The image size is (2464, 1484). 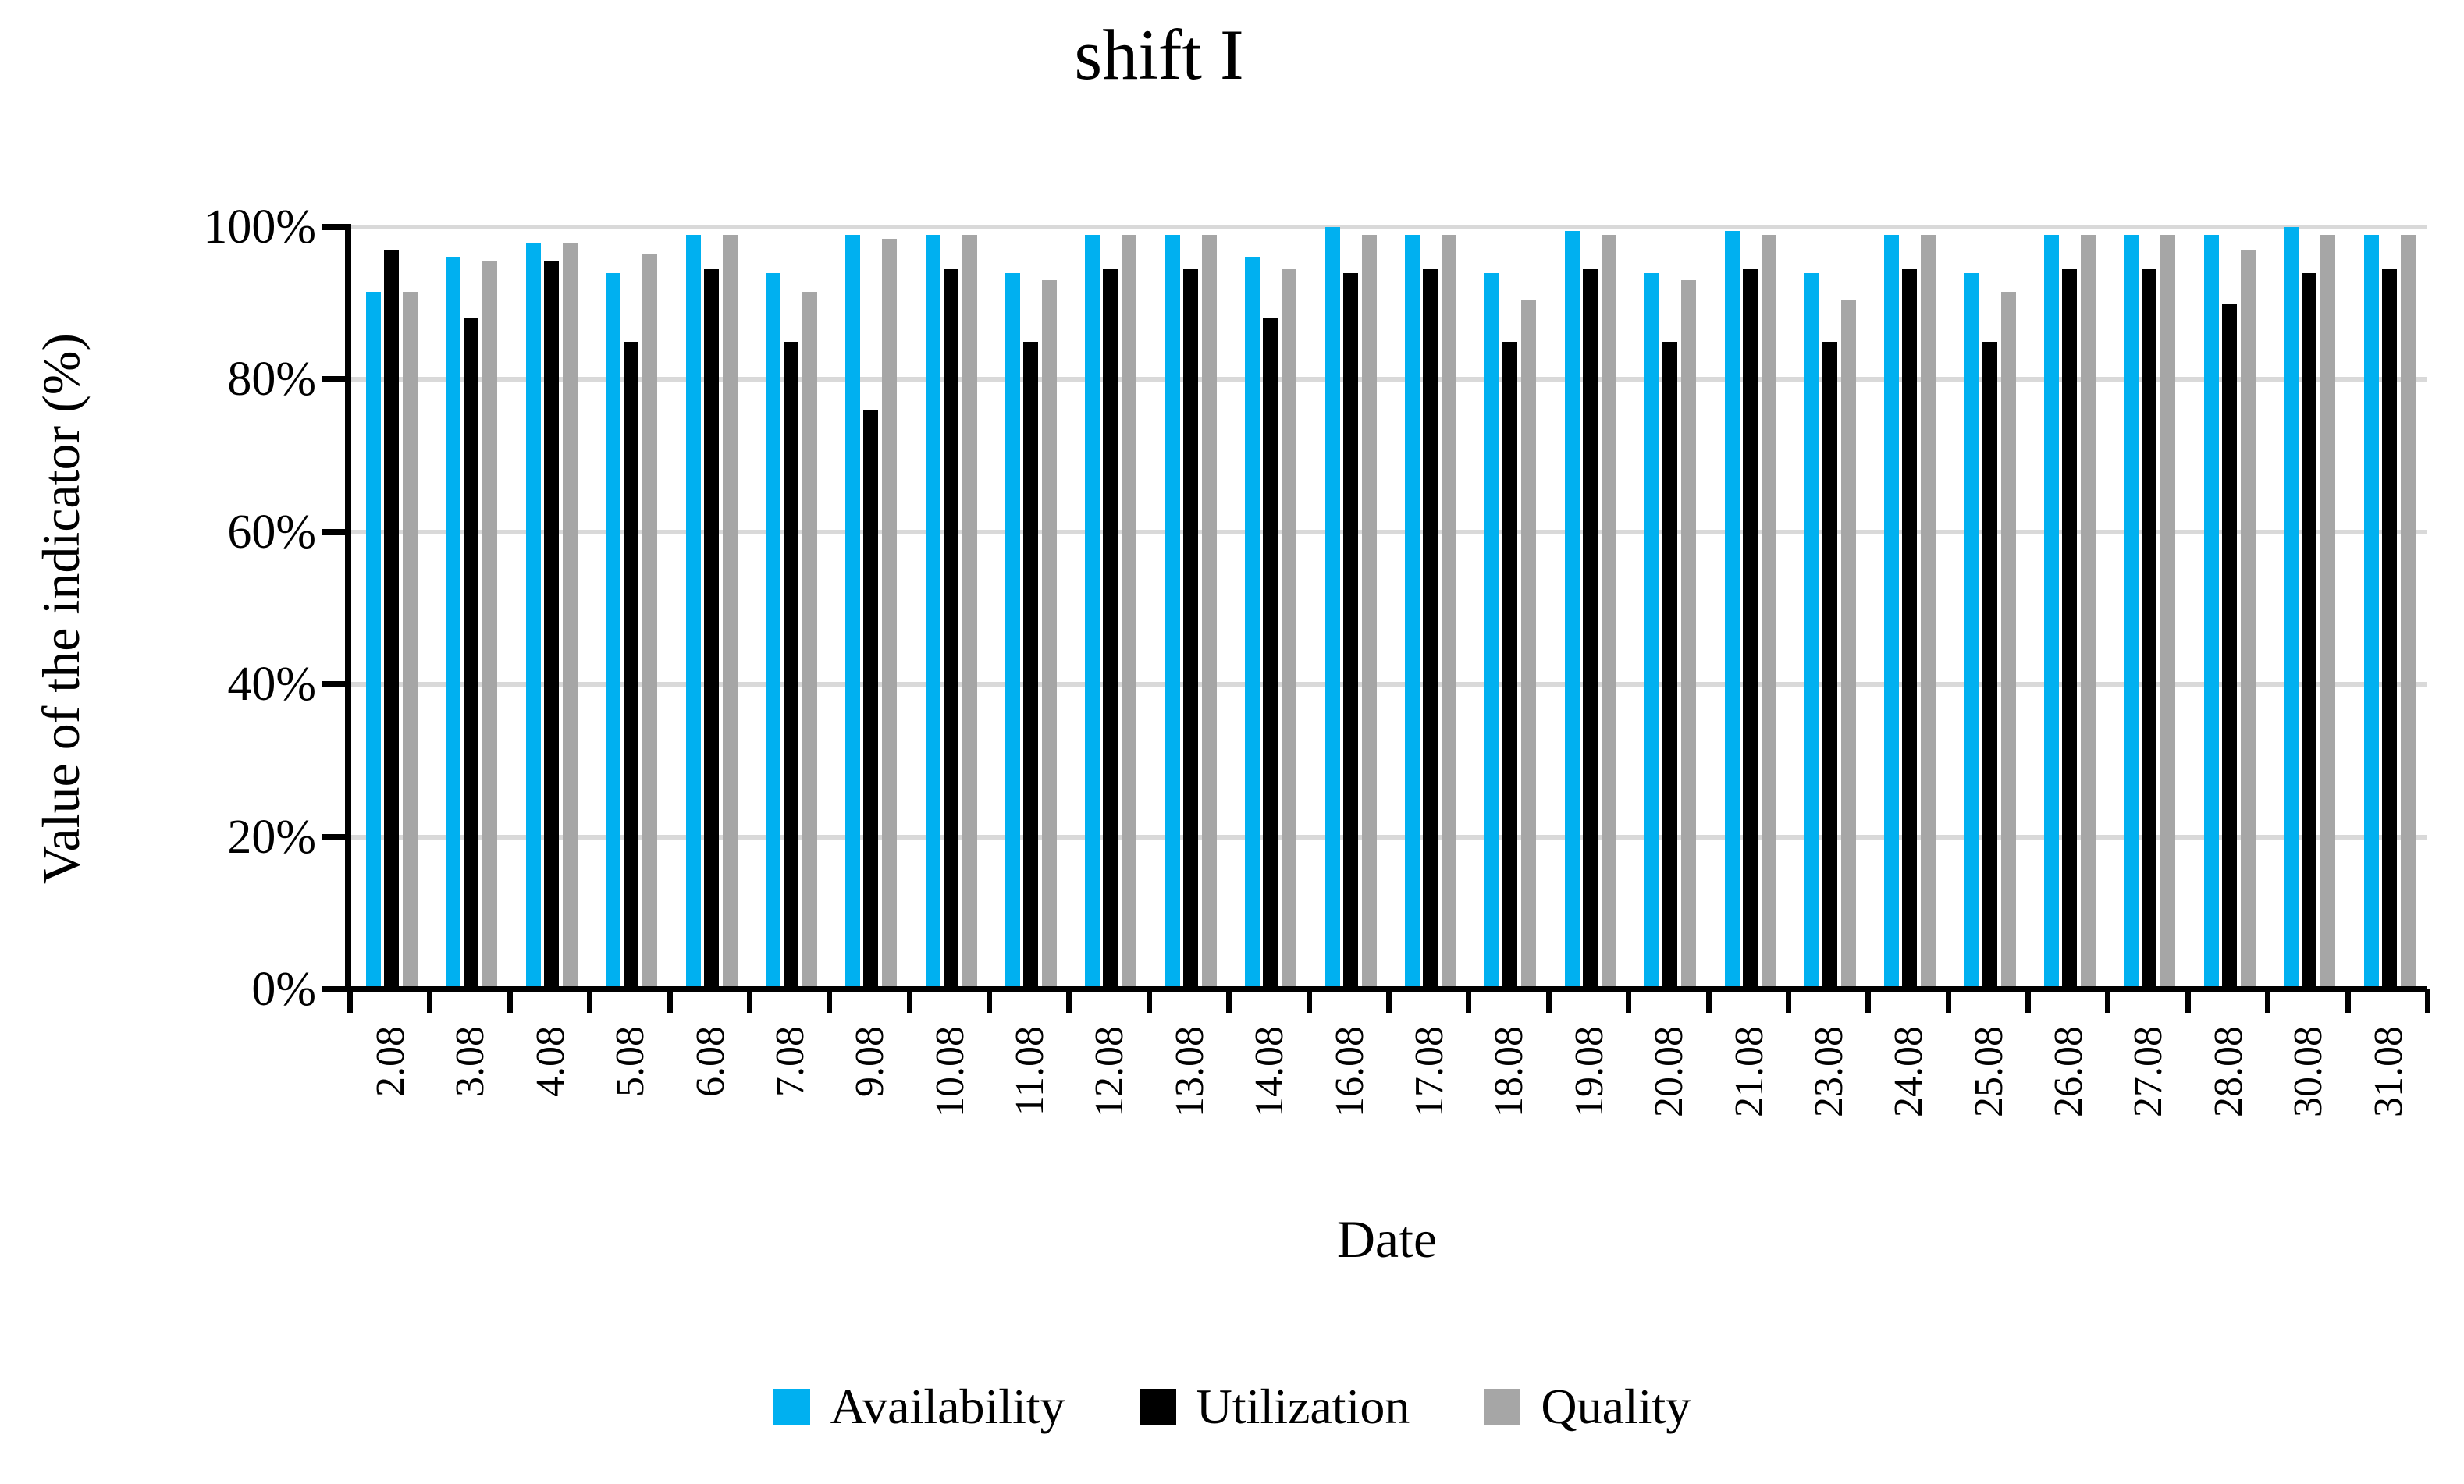 I want to click on bar-quality-13.08, so click(x=1209, y=611).